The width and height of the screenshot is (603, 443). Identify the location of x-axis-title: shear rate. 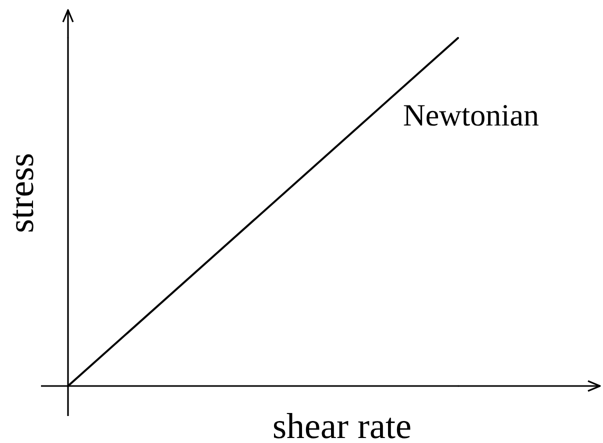
(342, 424).